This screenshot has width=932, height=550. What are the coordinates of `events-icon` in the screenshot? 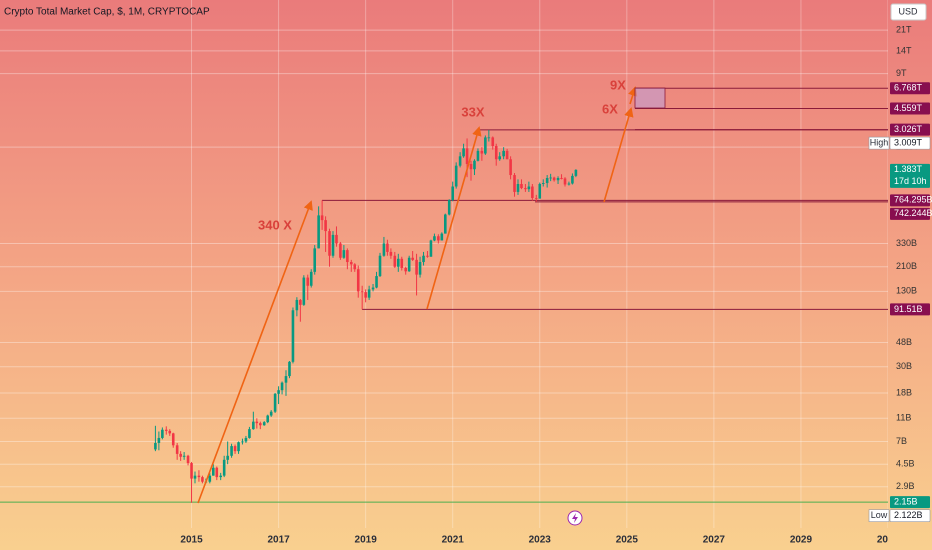 It's located at (575, 518).